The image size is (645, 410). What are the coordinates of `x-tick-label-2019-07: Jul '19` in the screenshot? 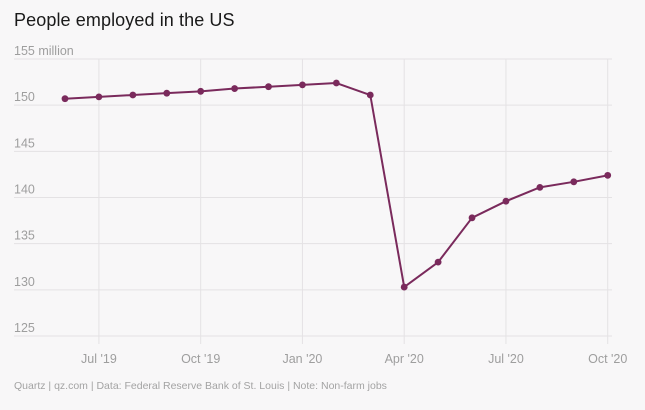 It's located at (99, 359).